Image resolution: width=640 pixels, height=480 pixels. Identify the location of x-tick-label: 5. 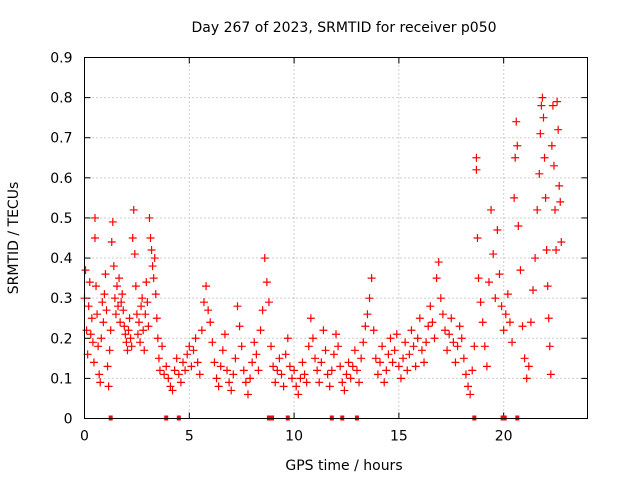
(189, 437).